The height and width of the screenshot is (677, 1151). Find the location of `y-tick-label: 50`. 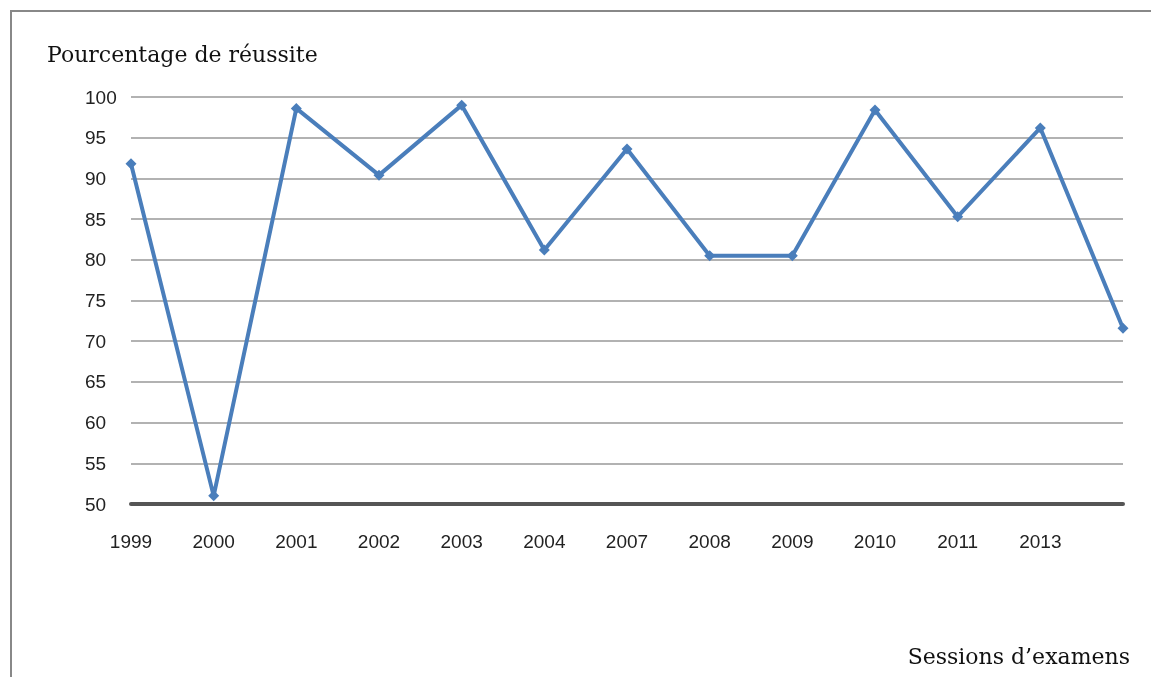

y-tick-label: 50 is located at coordinates (96, 504).